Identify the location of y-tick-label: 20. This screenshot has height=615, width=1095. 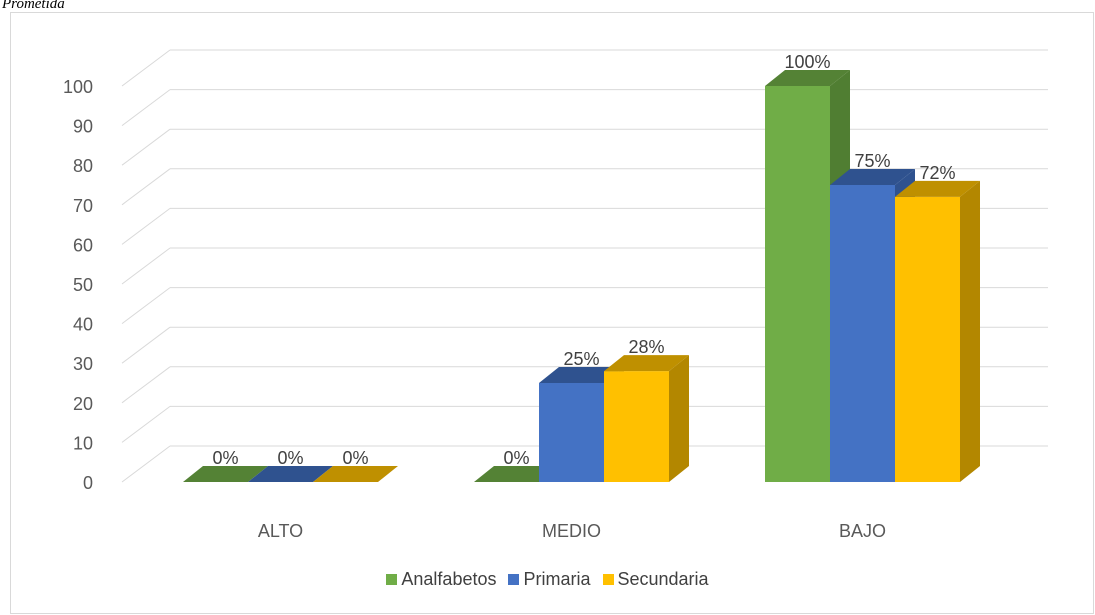
(83, 404).